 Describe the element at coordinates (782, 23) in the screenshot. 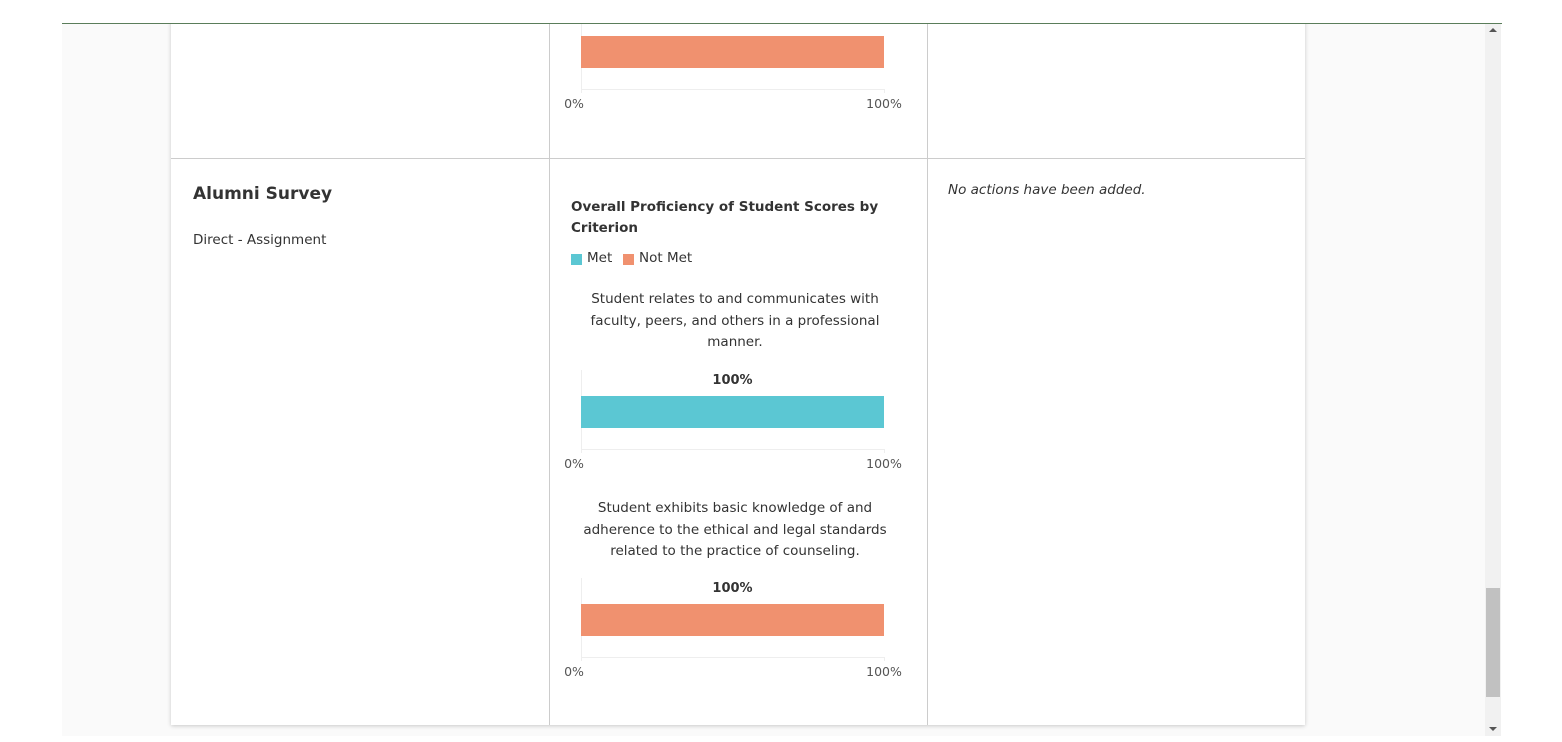

I see `header-rule` at that location.